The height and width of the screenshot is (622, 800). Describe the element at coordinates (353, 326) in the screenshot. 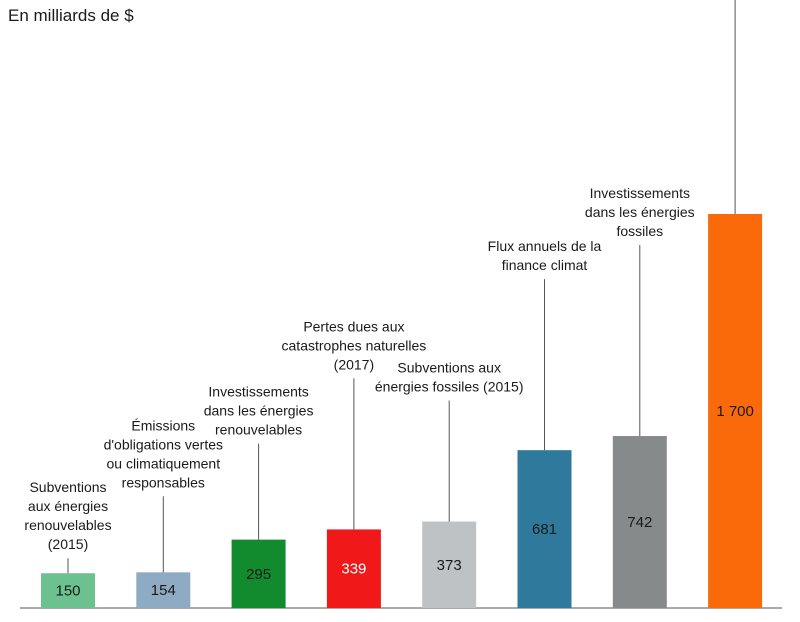

I see `category-label-4-line-1: Pertes dues aux` at that location.